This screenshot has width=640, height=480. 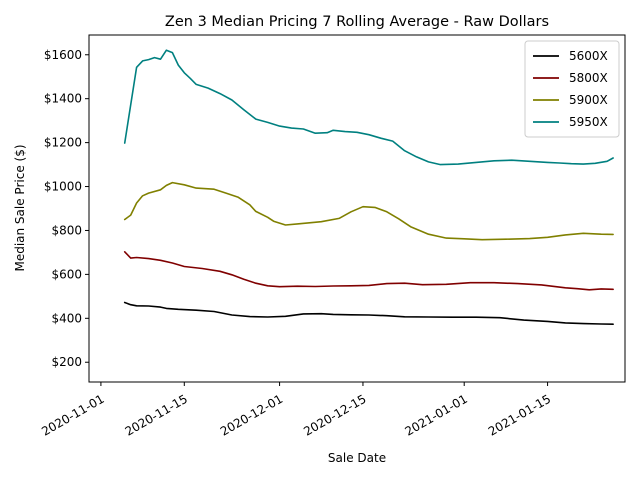 What do you see at coordinates (368, 271) in the screenshot?
I see `series-line-5800x` at bounding box center [368, 271].